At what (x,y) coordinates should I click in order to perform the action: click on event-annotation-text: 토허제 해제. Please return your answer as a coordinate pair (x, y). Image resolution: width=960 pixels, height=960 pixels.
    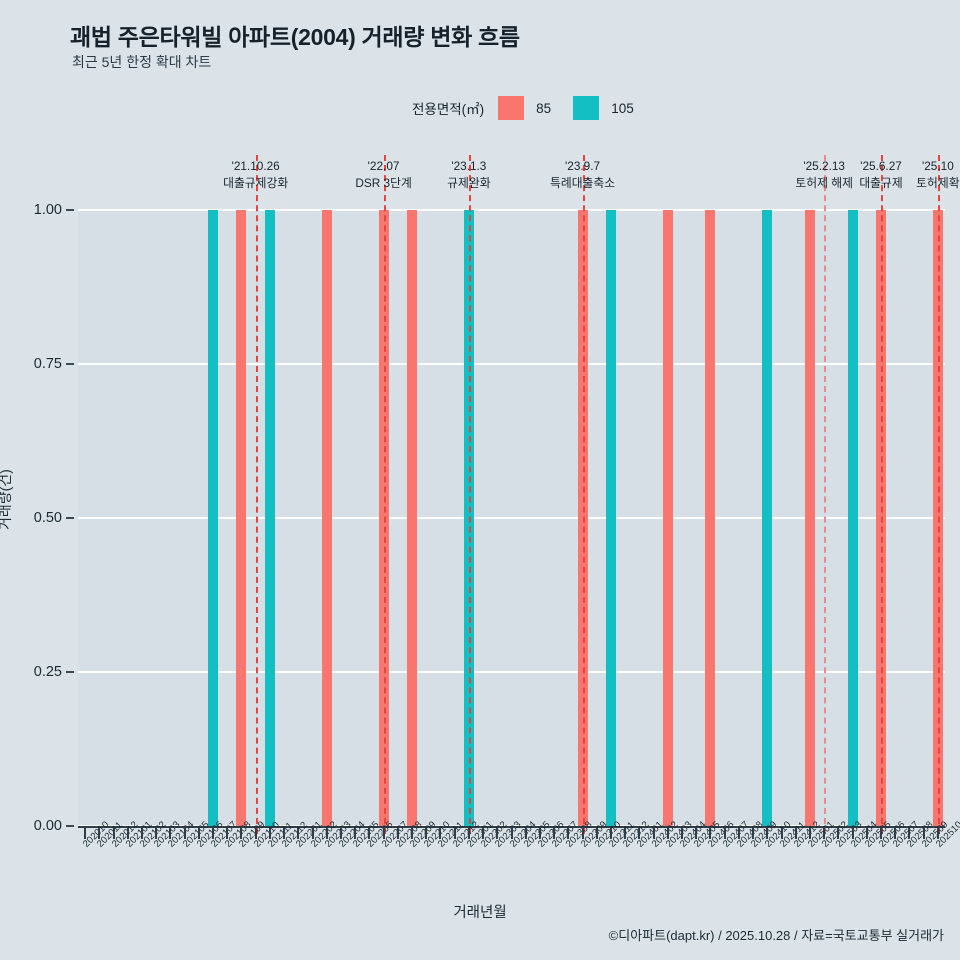
    Looking at the image, I should click on (824, 183).